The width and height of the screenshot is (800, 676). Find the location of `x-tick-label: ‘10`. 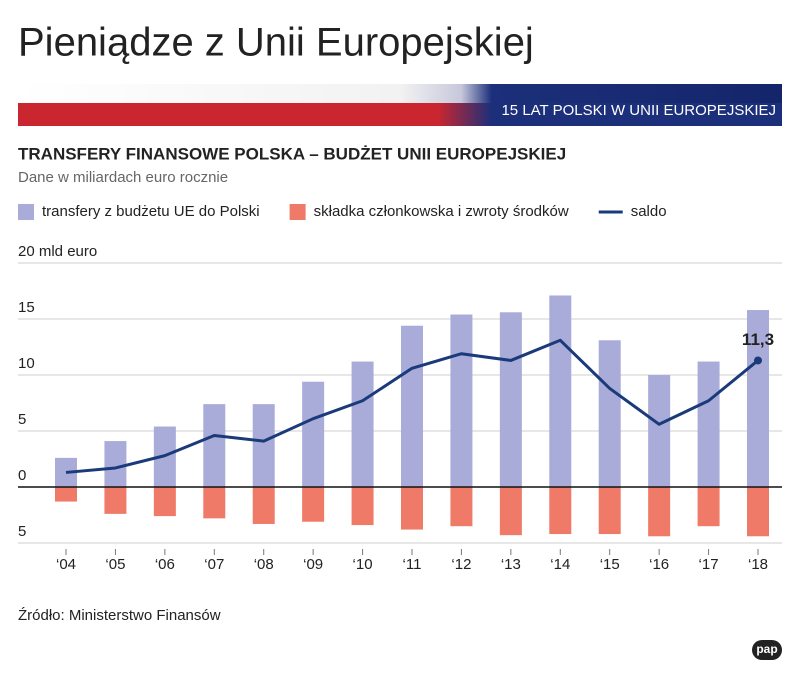

x-tick-label: ‘10 is located at coordinates (363, 564).